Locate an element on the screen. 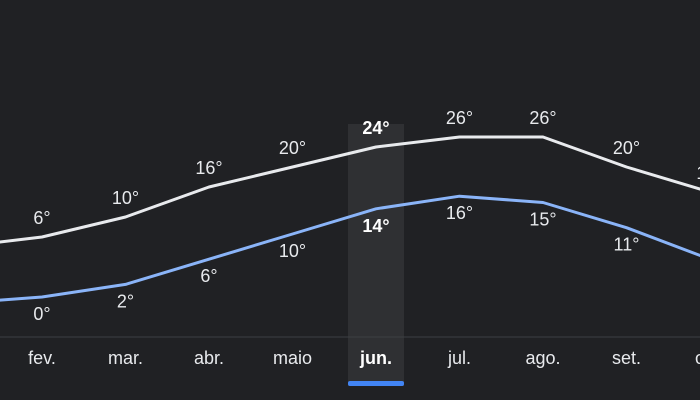  low-value-label: 14° is located at coordinates (375, 226).